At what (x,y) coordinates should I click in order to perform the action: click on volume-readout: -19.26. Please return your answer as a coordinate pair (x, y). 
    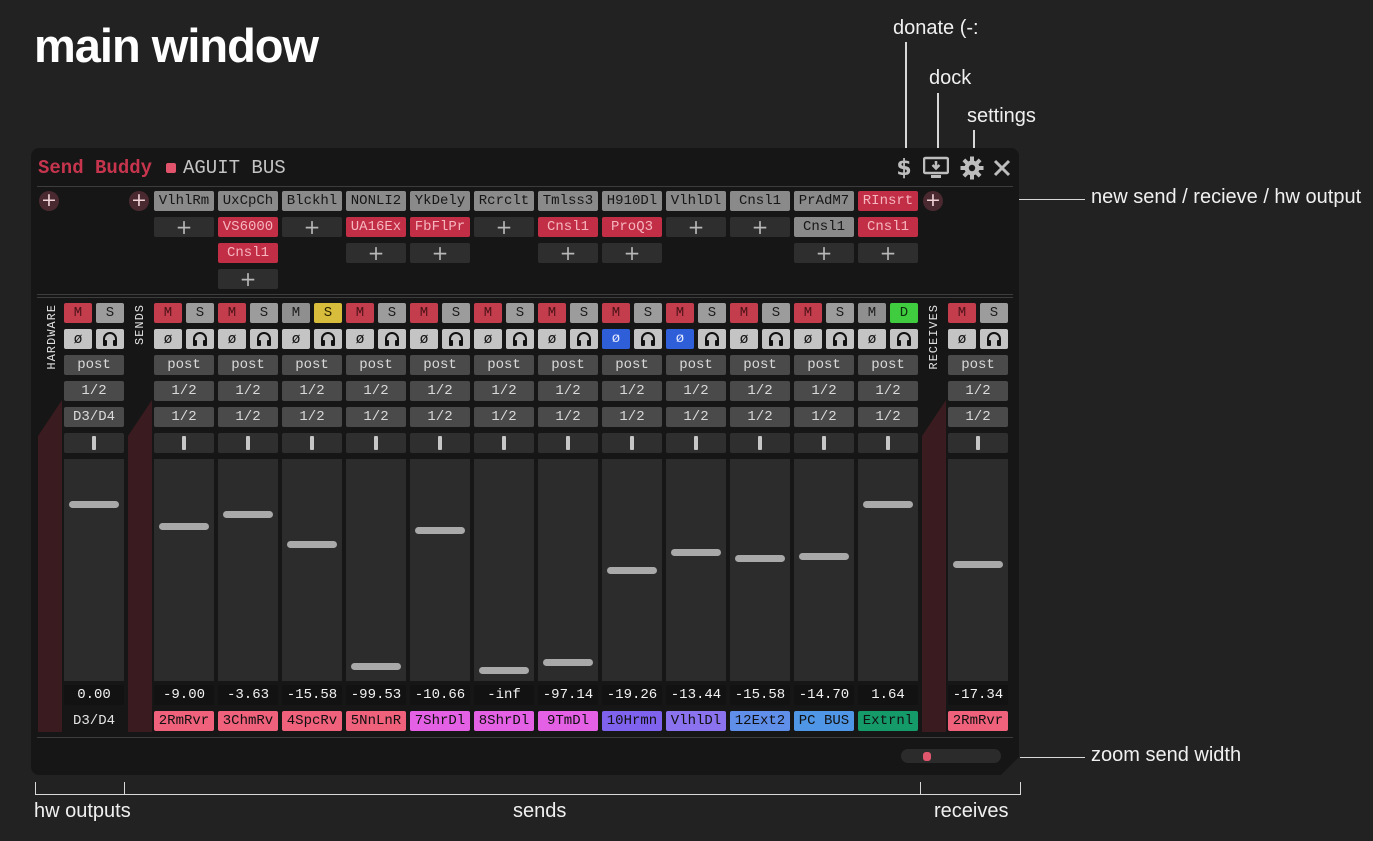
    Looking at the image, I should click on (632, 695).